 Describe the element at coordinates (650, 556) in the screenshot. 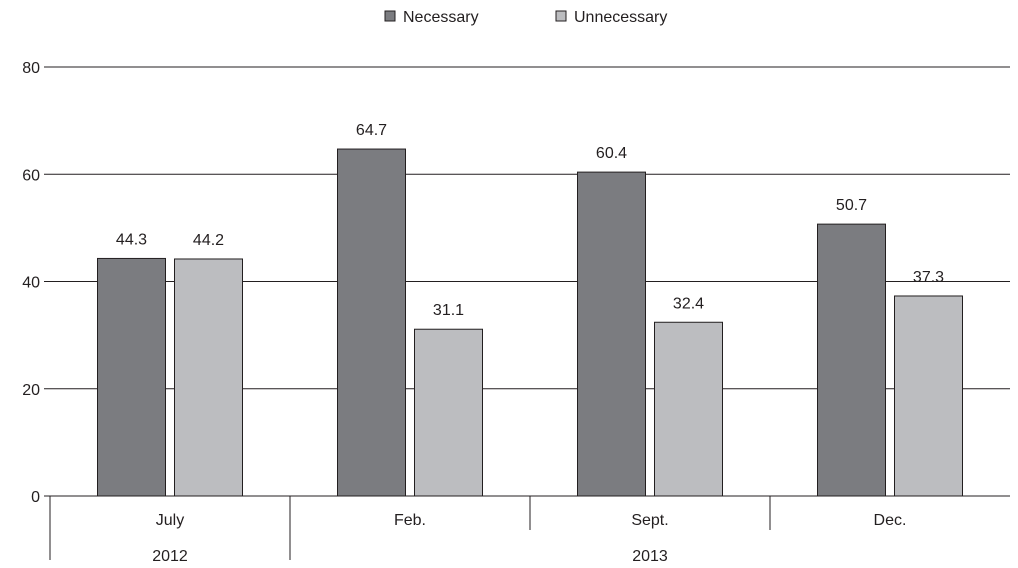

I see `x-group-label: 2013` at that location.